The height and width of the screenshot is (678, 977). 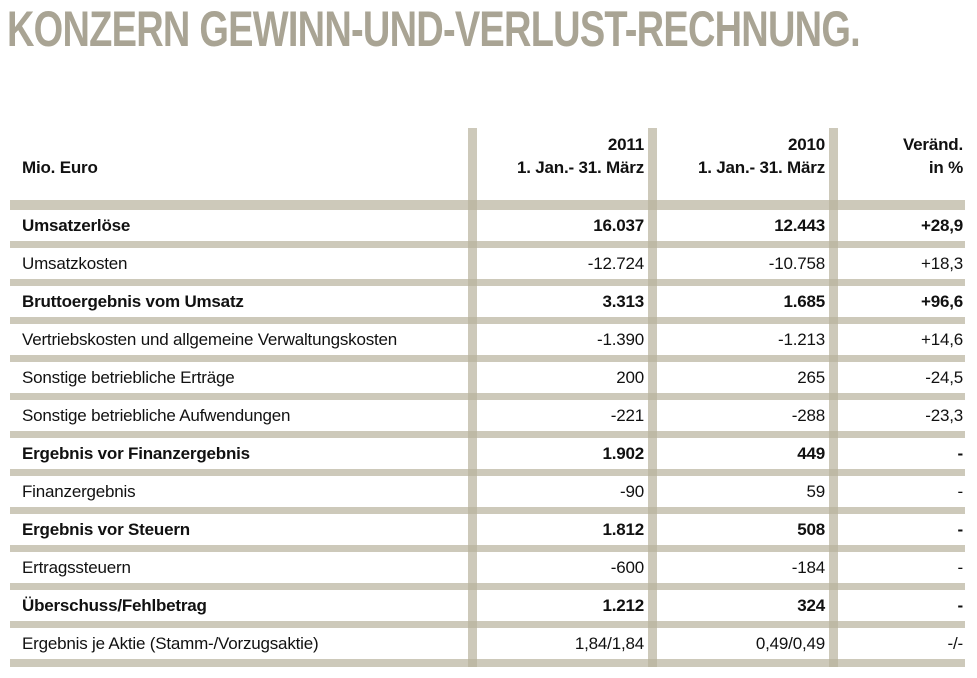 I want to click on column-year: 2011, so click(x=625, y=144).